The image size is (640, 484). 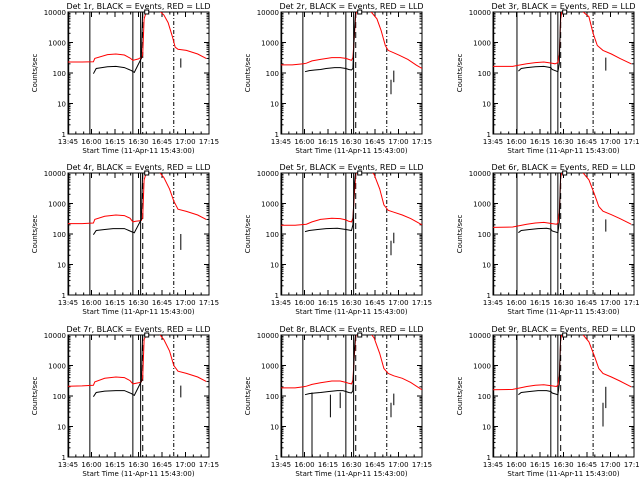 I want to click on chart-title: Det 6r, BLACK = Events, RED = LLD, so click(x=563, y=167).